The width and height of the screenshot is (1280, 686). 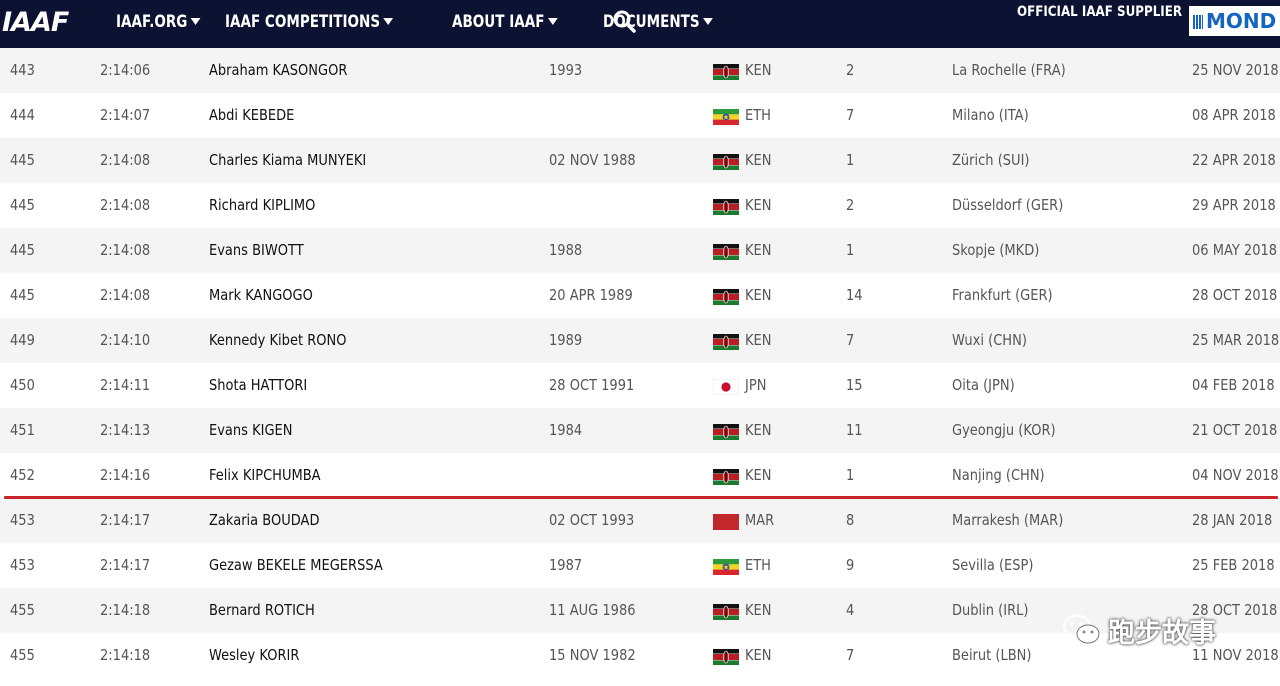 What do you see at coordinates (566, 340) in the screenshot?
I see `dob-cell: 1989` at bounding box center [566, 340].